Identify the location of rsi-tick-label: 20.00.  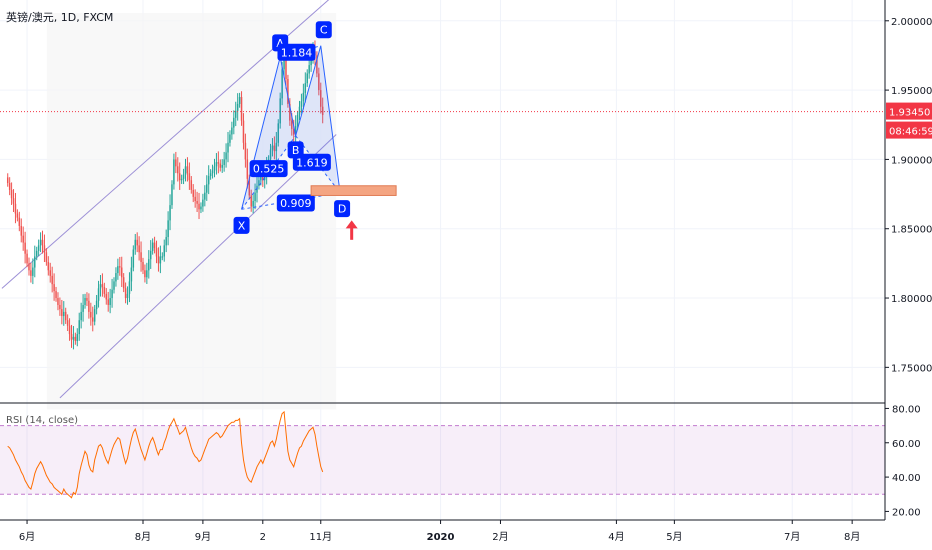
(906, 512).